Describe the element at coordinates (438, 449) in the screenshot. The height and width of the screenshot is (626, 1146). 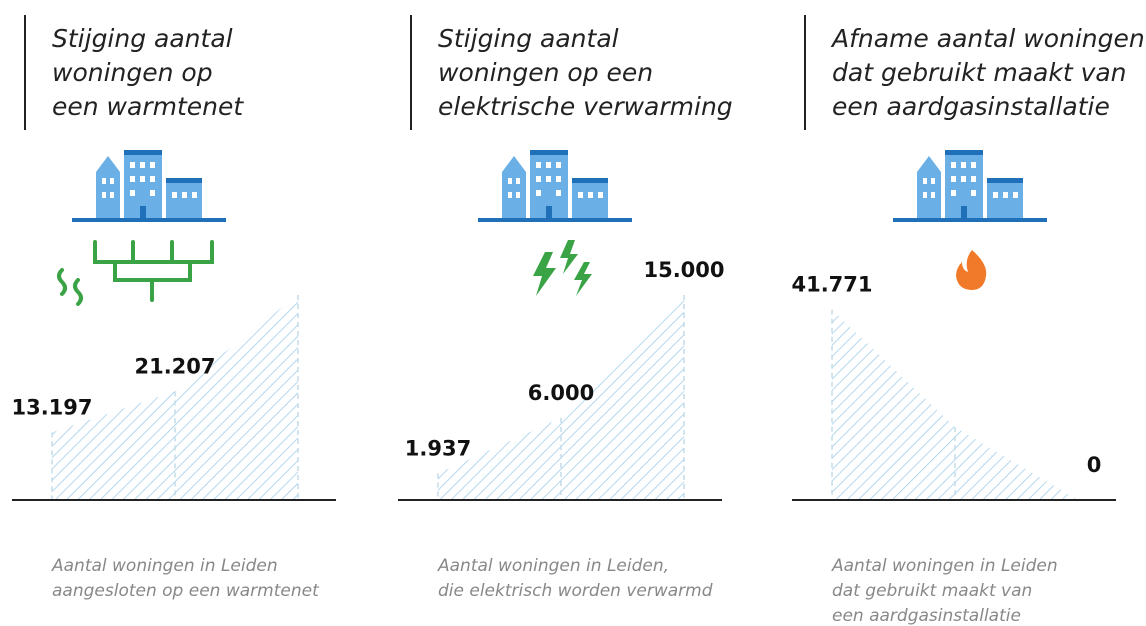
I see `value-label: 1.937` at that location.